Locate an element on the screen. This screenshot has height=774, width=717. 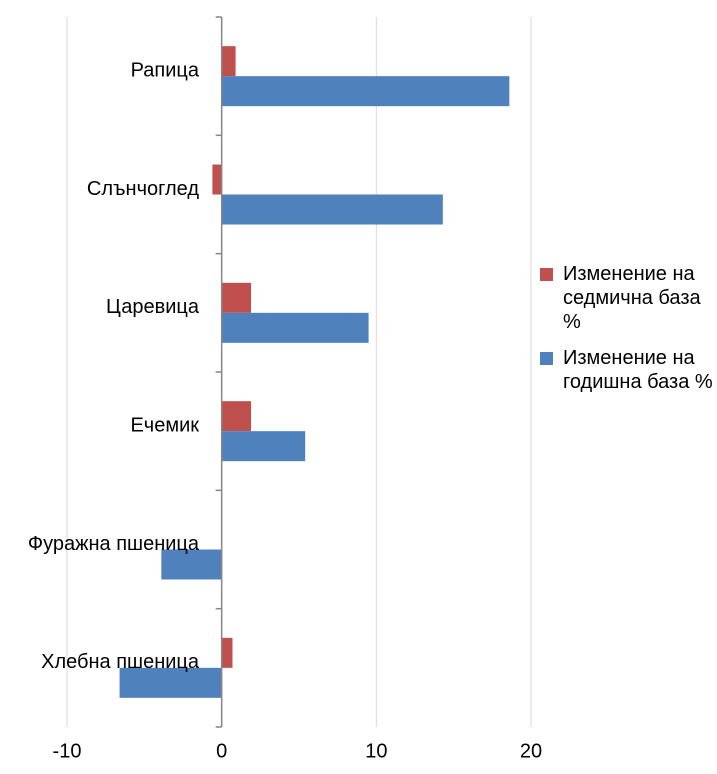
legend-swatch-yearly is located at coordinates (546, 358).